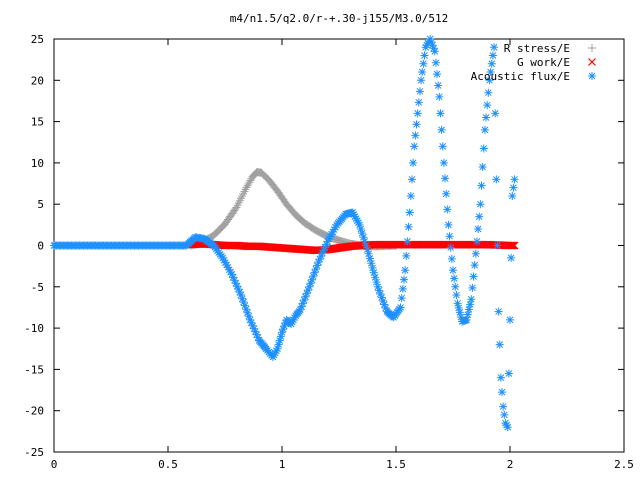  Describe the element at coordinates (293, 209) in the screenshot. I see `series-r-stress` at that location.